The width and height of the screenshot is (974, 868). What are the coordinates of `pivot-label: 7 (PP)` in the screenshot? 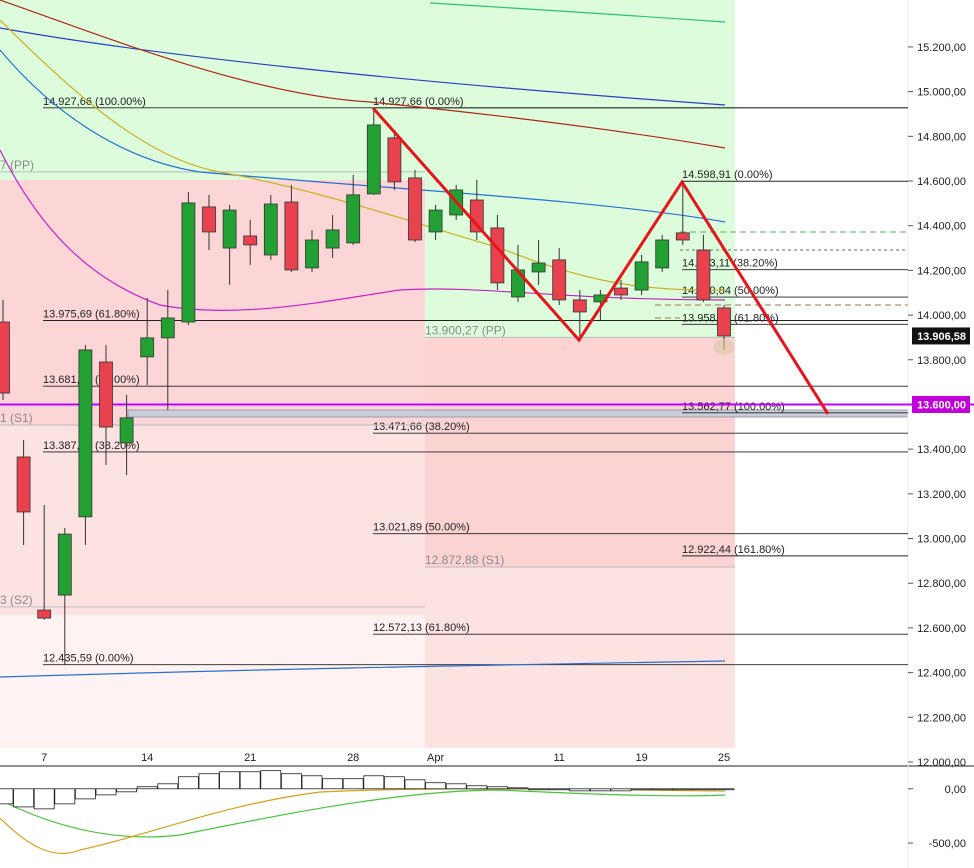 It's located at (17, 165).